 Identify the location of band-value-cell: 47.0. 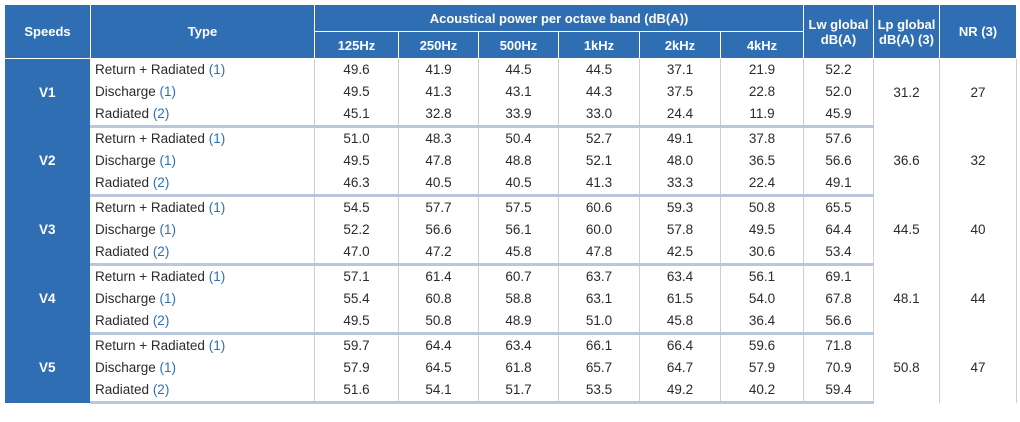
(356, 253).